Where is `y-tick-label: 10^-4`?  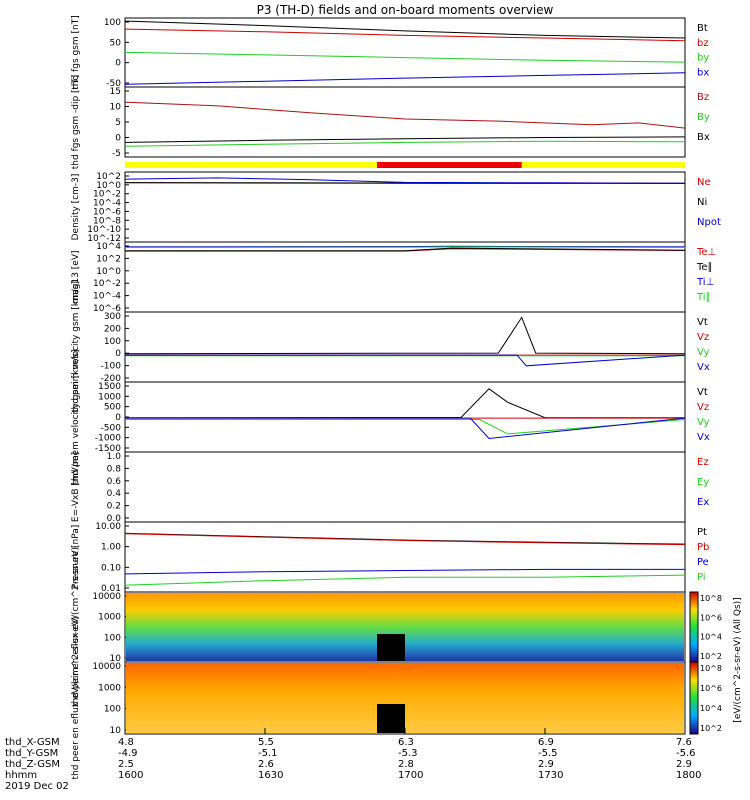 y-tick-label: 10^-4 is located at coordinates (107, 204).